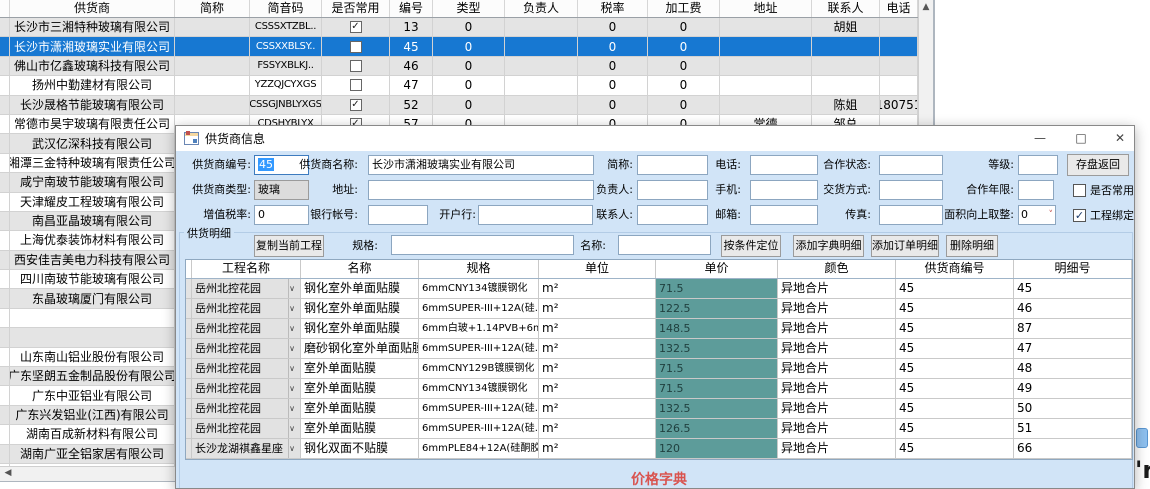 The width and height of the screenshot is (1150, 489). I want to click on add-order-detail-button: 添加订单明细, so click(905, 246).